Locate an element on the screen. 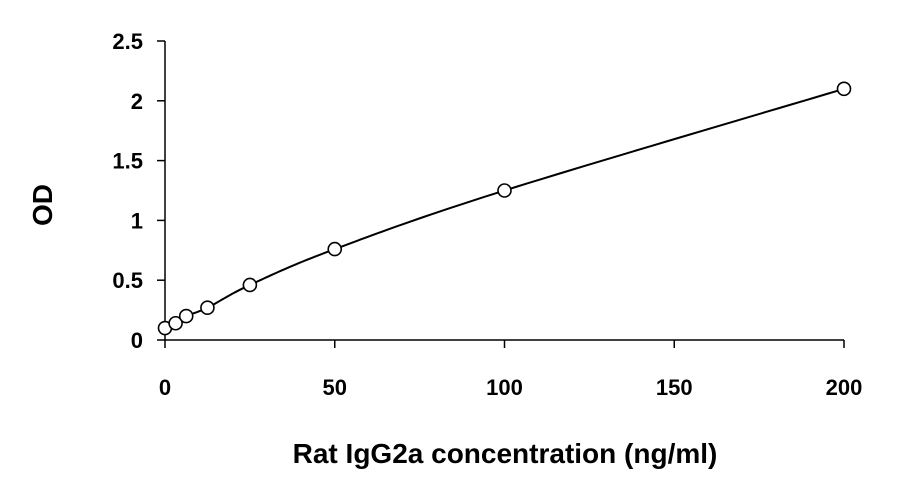  x-tick-label: 0 is located at coordinates (165, 387).